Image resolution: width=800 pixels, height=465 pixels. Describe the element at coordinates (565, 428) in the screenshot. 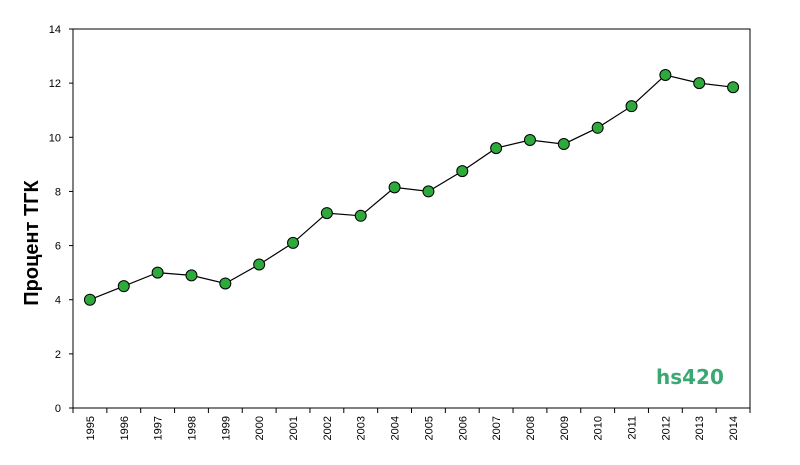

I see `x-tick-label: 2009` at that location.